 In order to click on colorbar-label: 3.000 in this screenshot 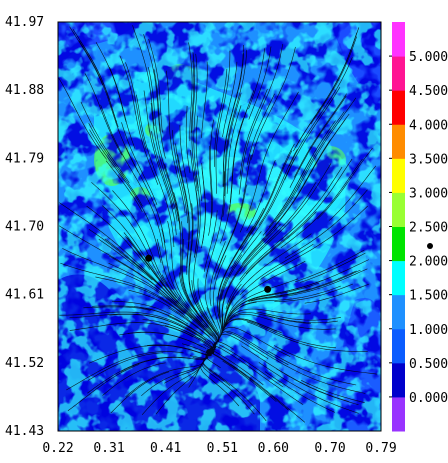, I will do `click(428, 193)`.